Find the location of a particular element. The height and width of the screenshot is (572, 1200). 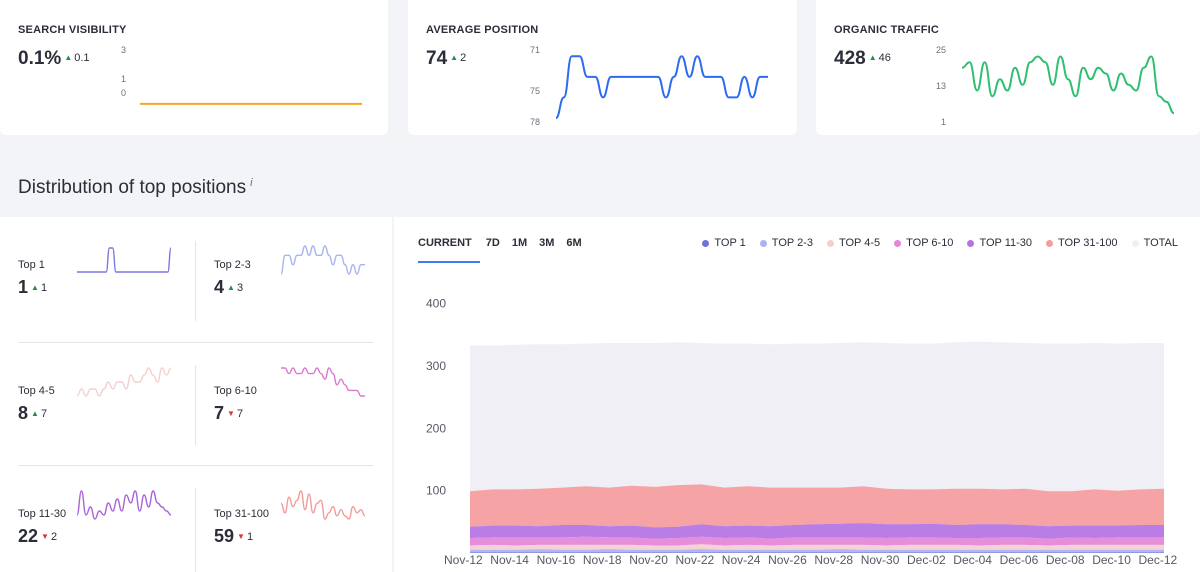

x-tick-label: Nov-12 is located at coordinates (463, 560).